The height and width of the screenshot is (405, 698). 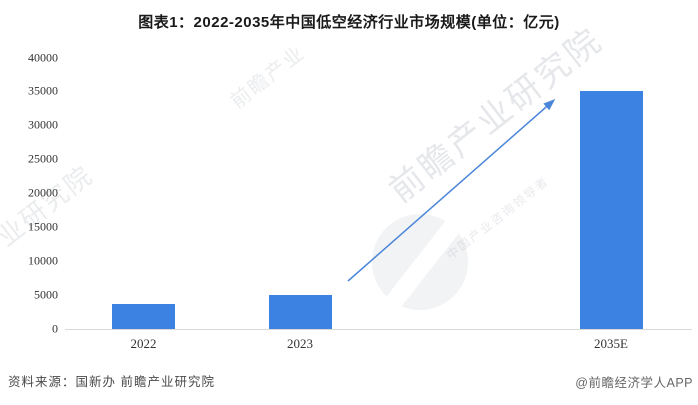 What do you see at coordinates (43, 192) in the screenshot?
I see `y-axis-tick-label: 20000` at bounding box center [43, 192].